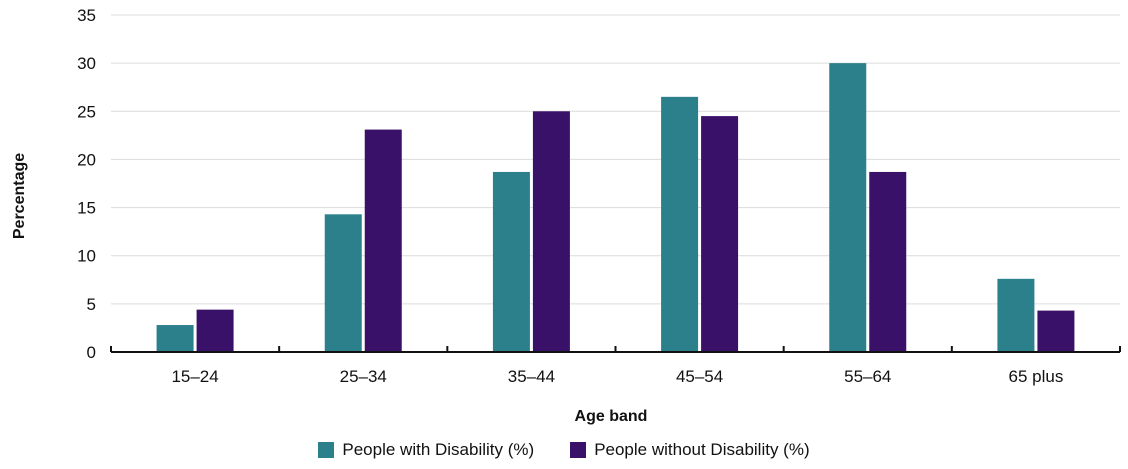  Describe the element at coordinates (326, 450) in the screenshot. I see `legend-swatch-with-disability` at that location.